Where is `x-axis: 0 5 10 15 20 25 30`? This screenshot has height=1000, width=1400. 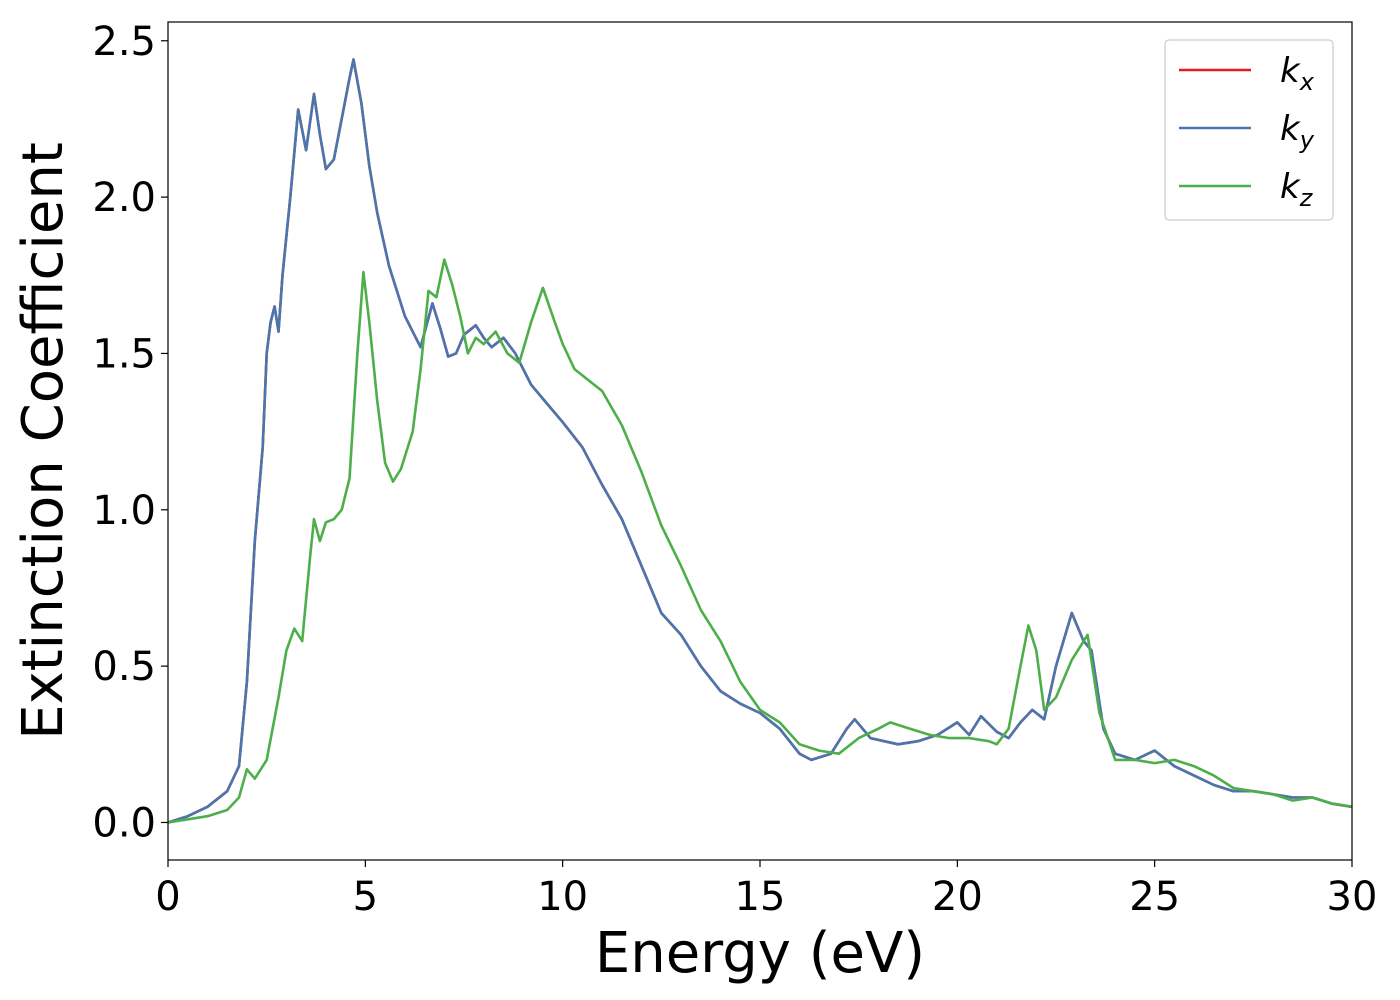 x-axis: 0 5 10 15 20 25 30 is located at coordinates (766, 890).